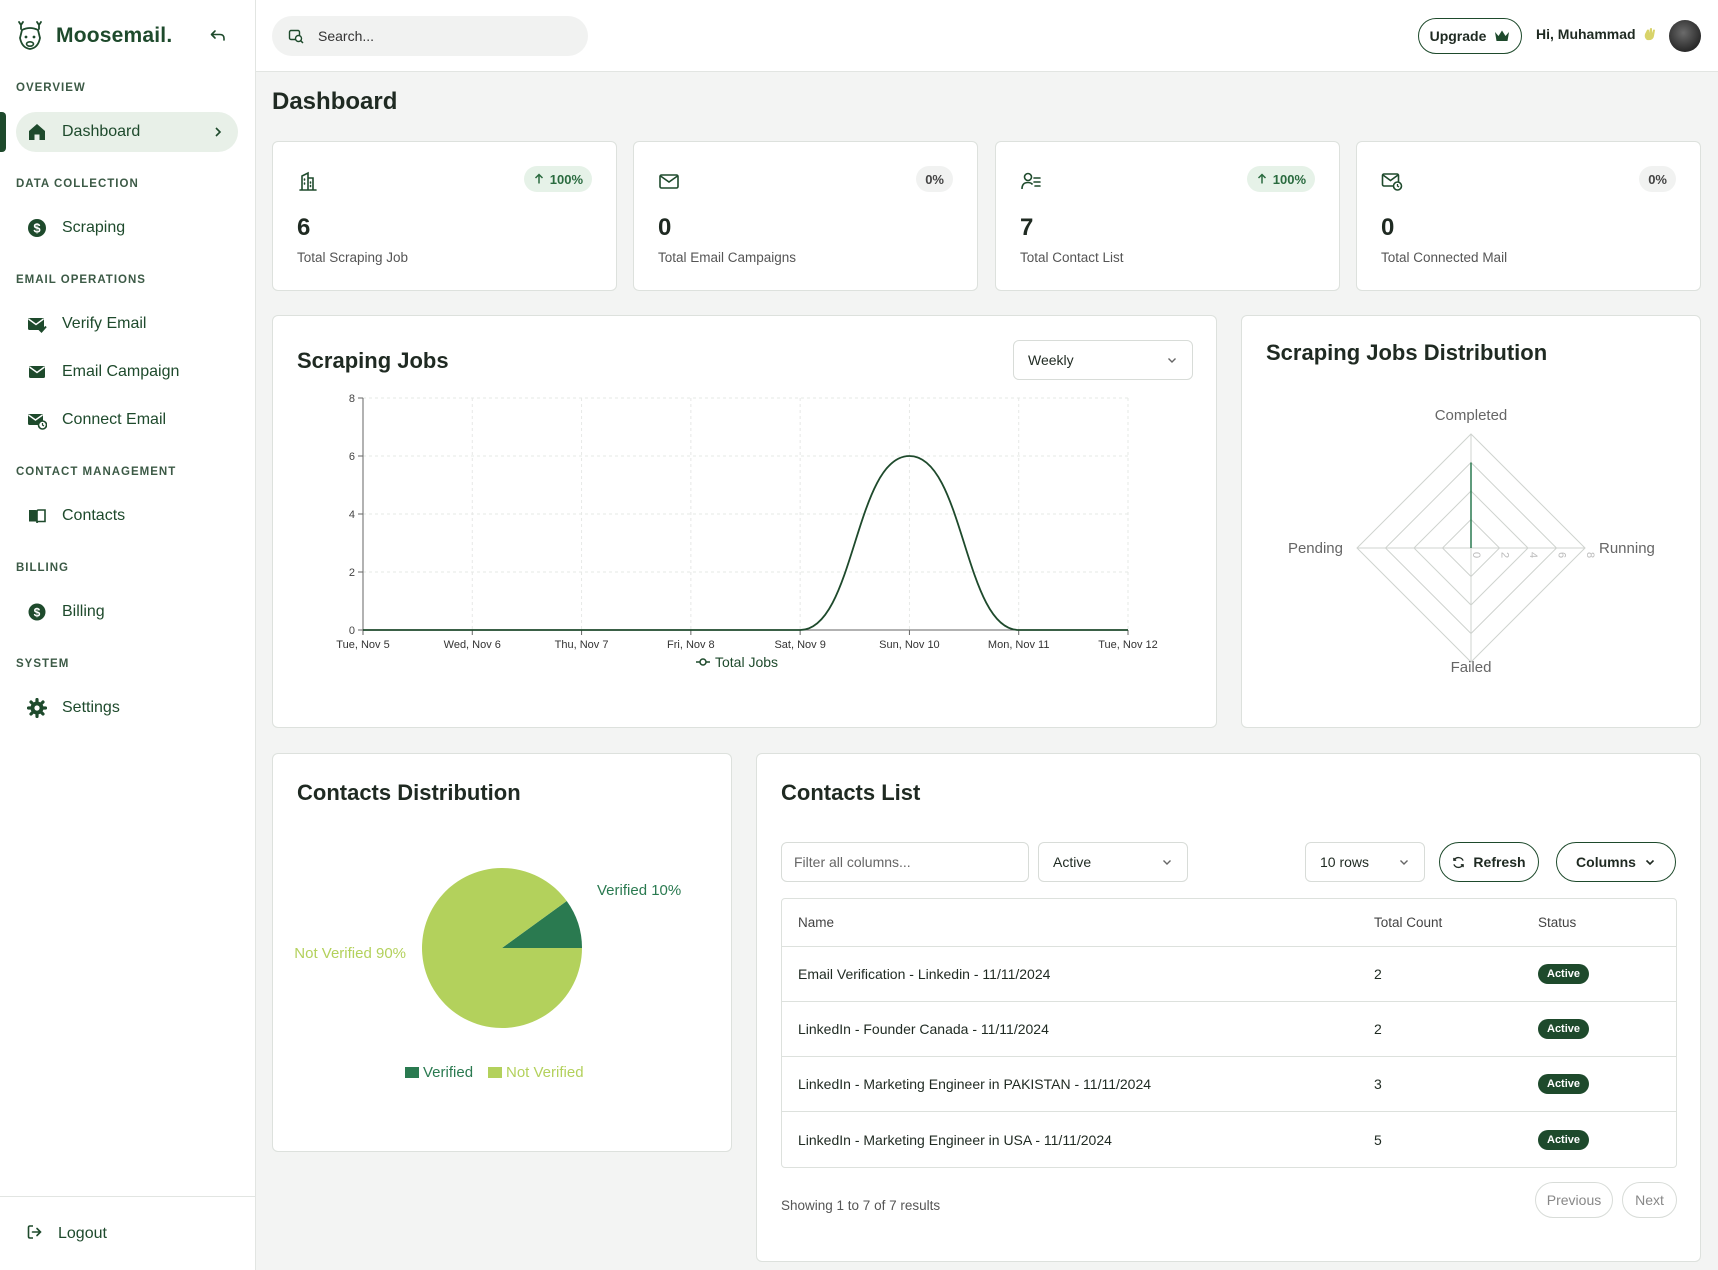  Describe the element at coordinates (799, 645) in the screenshot. I see `x-tick-label: Sat, Nov 9` at that location.